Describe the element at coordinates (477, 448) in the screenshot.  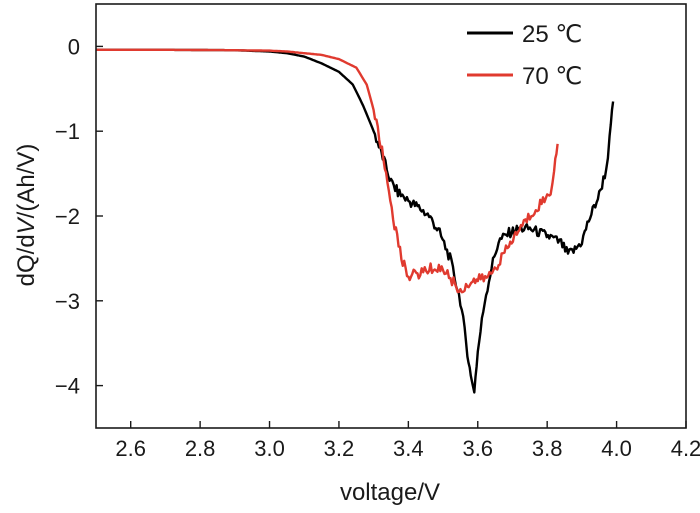
I see `x-tick-label: 3.6` at that location.